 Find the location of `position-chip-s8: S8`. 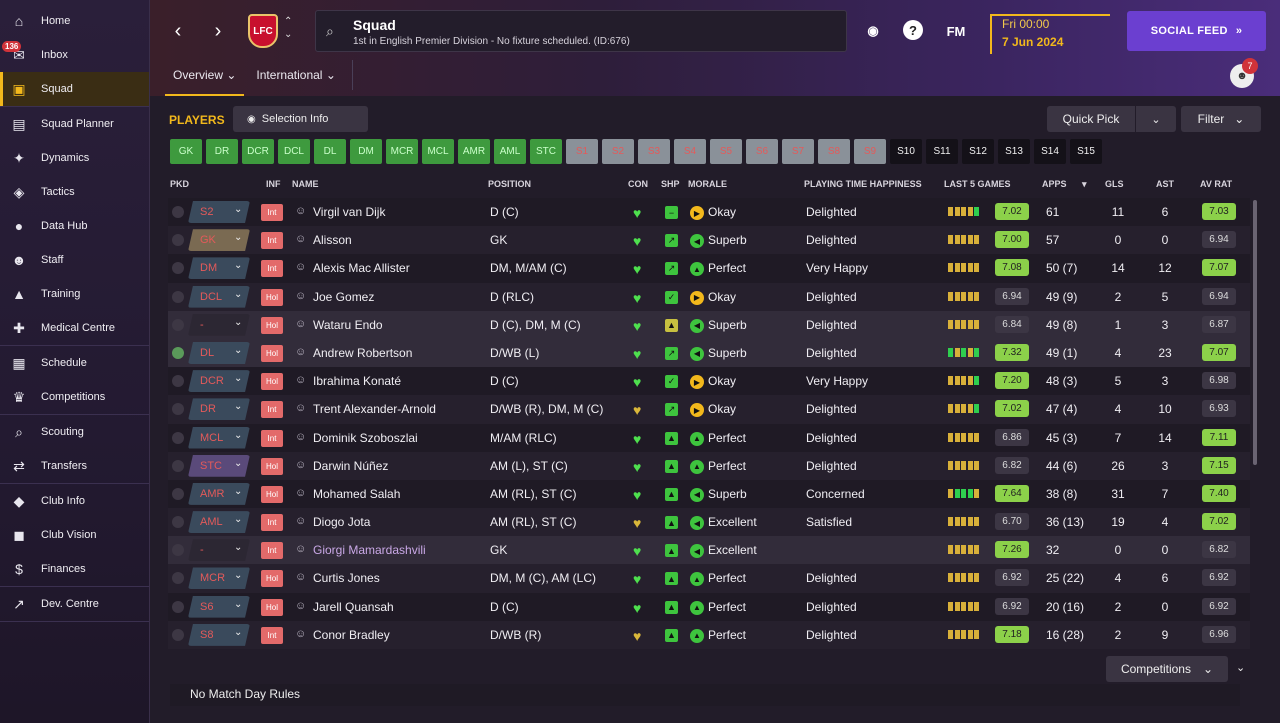

position-chip-s8: S8 is located at coordinates (834, 151).